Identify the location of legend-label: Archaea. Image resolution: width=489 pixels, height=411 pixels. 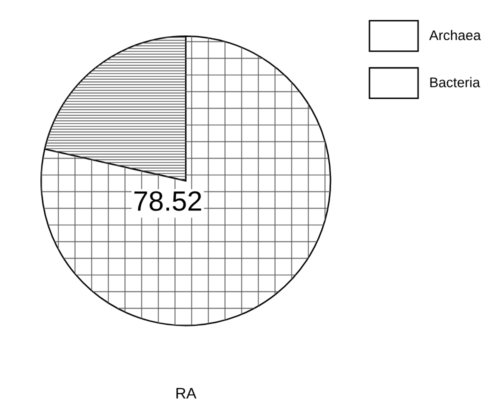
(455, 35).